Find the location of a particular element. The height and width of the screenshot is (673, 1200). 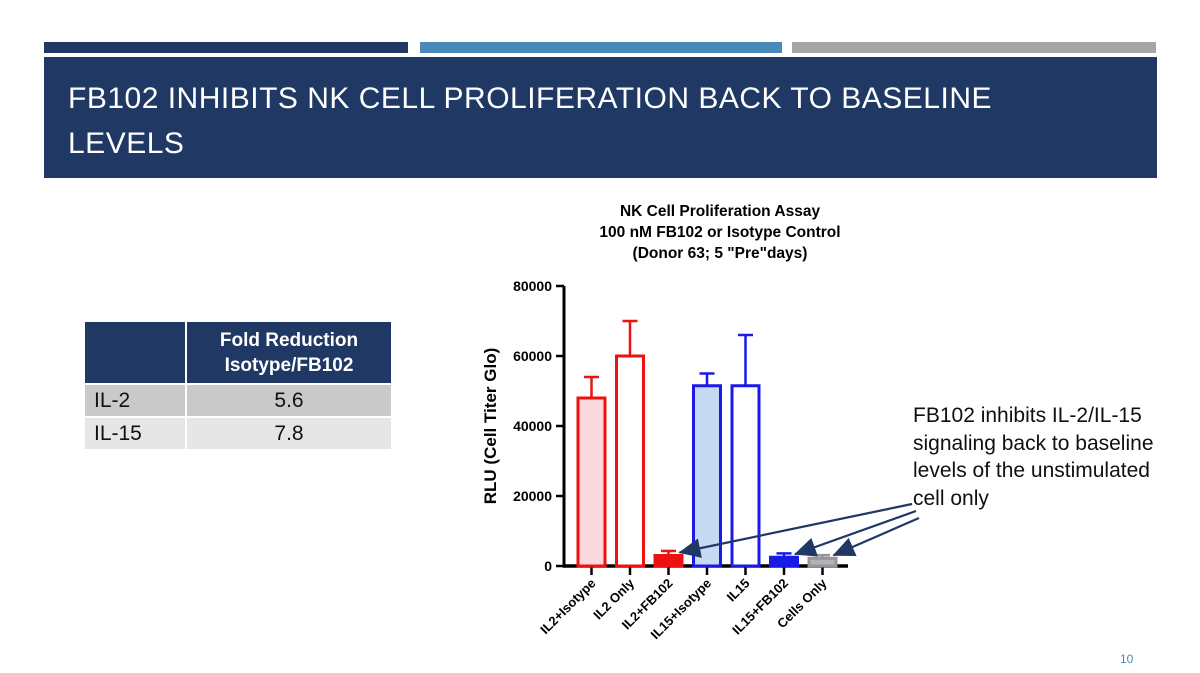

y-tick-label: 40000 is located at coordinates (532, 426).